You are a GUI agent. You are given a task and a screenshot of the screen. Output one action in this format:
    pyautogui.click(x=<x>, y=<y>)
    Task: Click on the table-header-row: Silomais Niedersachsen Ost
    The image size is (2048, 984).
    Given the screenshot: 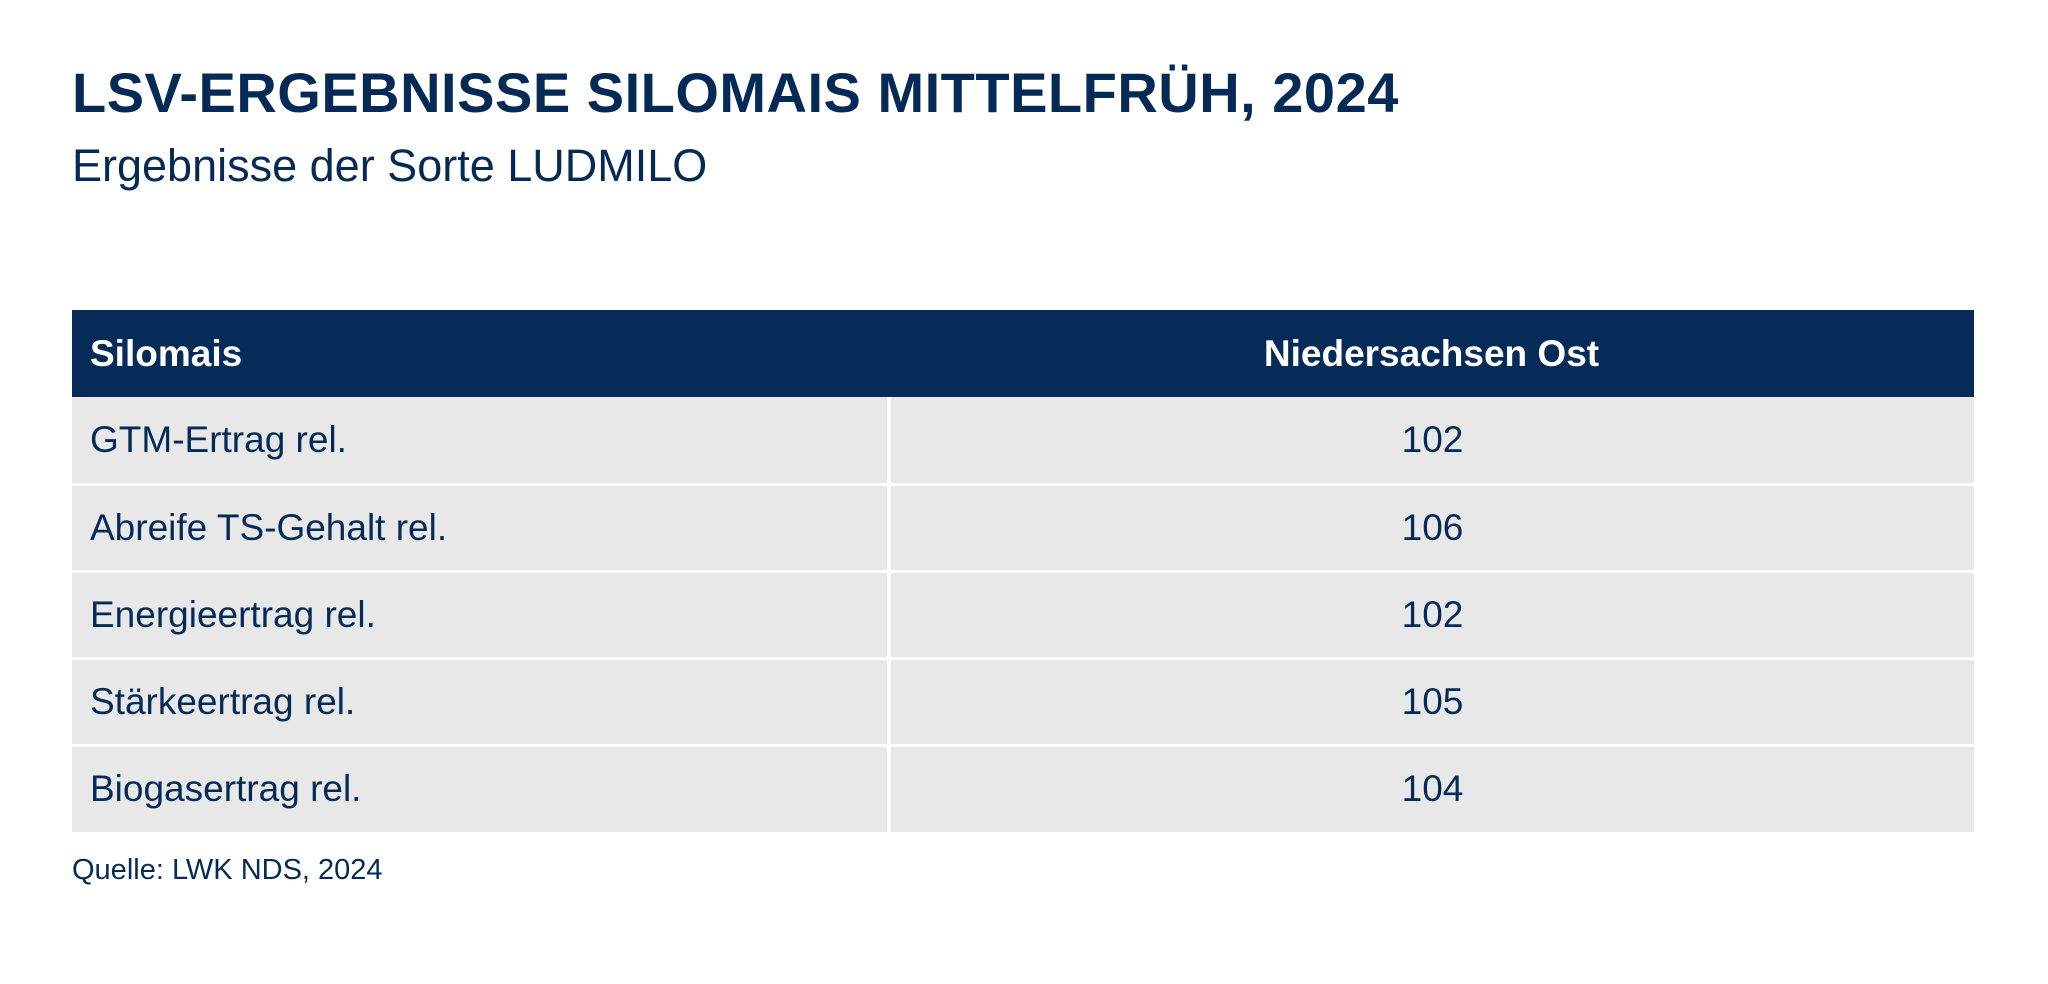 What is the action you would take?
    pyautogui.click(x=1023, y=353)
    